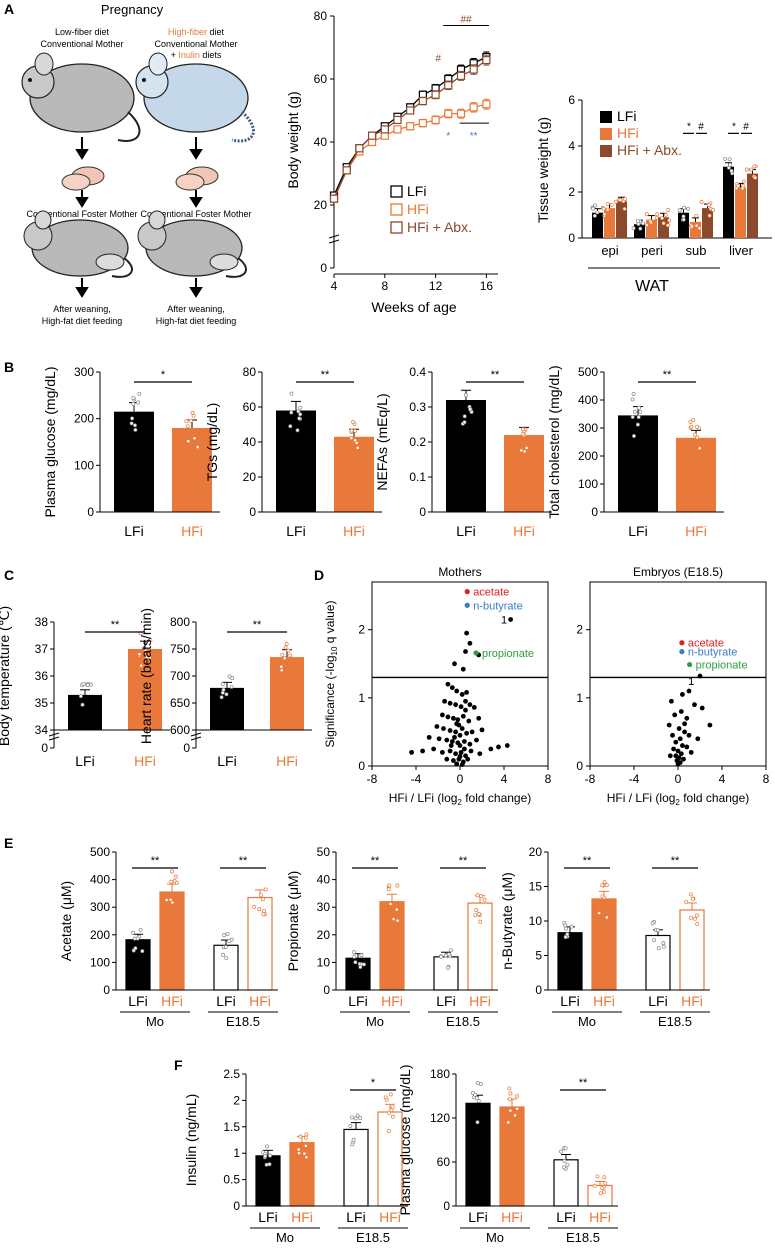 The image size is (775, 1253). Describe the element at coordinates (138, 965) in the screenshot. I see `bar-lfi-mo` at that location.